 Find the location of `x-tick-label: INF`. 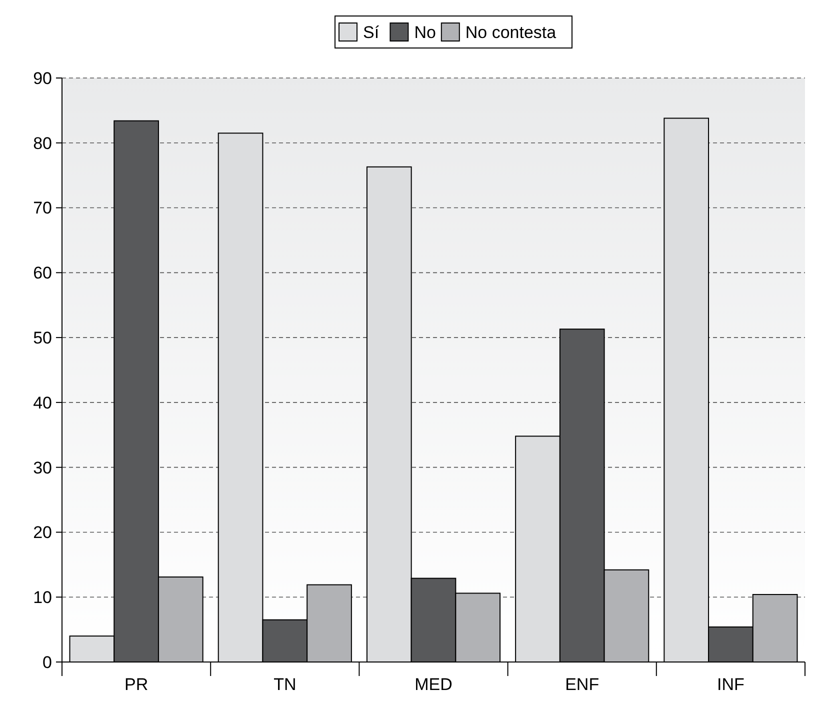

x-tick-label: INF is located at coordinates (730, 684).